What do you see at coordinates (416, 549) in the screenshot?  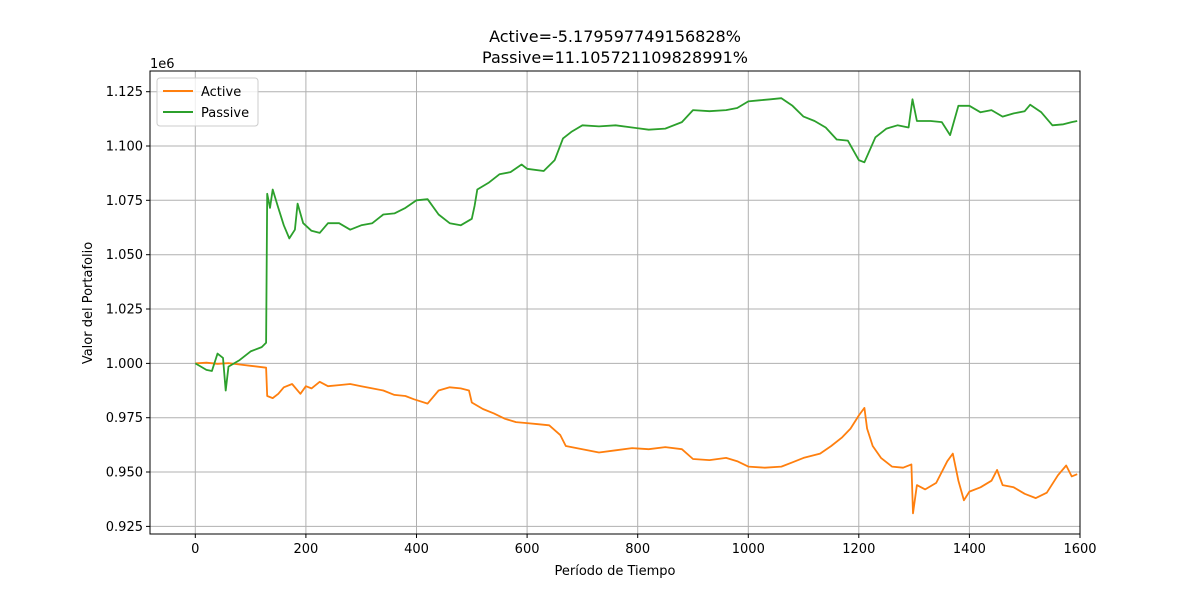 I see `x-tick-label: 400` at bounding box center [416, 549].